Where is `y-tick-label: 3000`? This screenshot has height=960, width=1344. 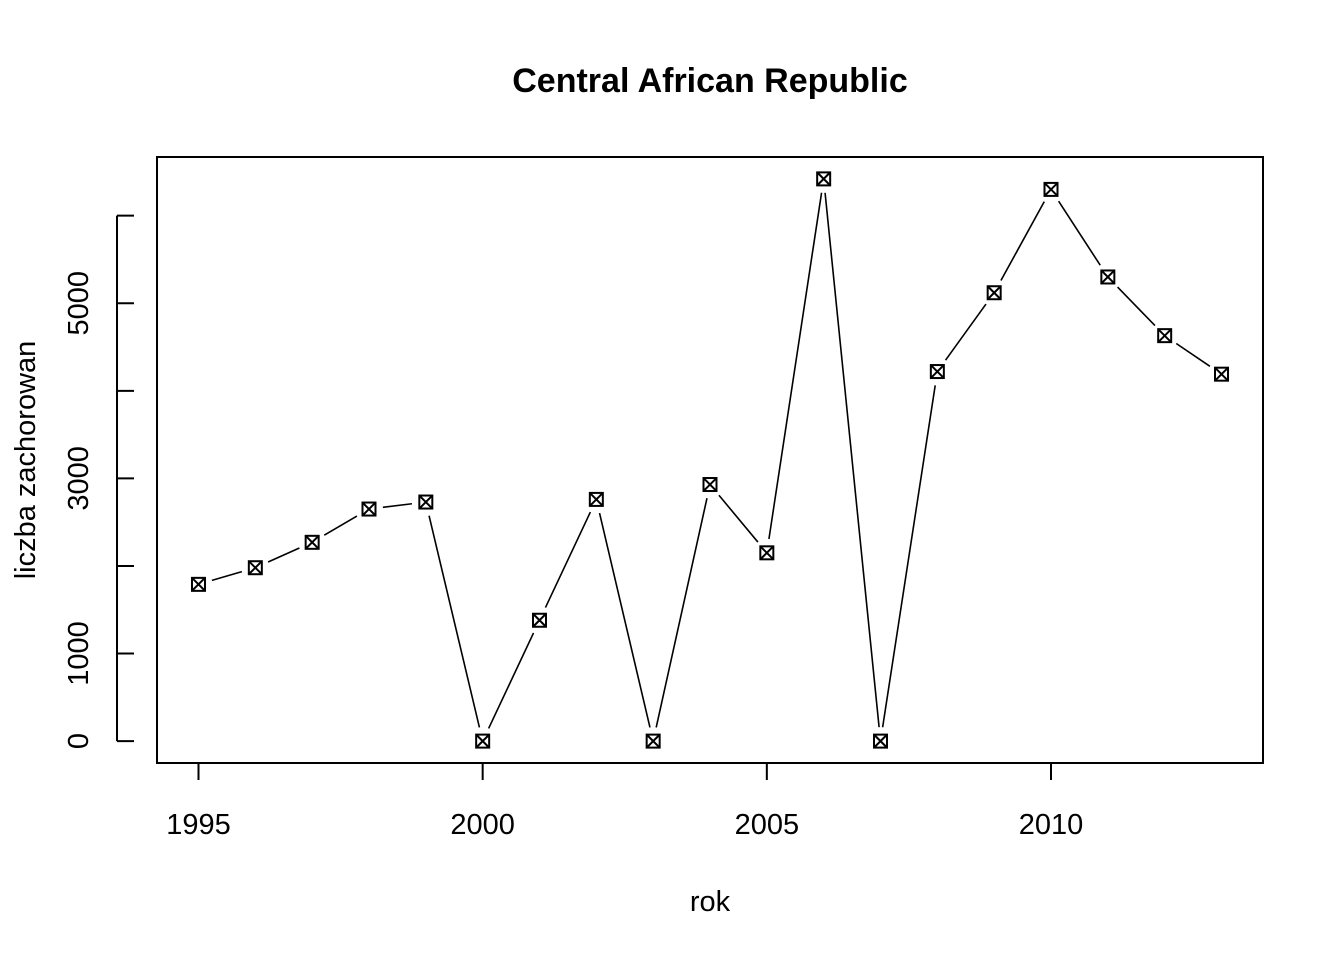 y-tick-label: 3000 is located at coordinates (79, 478).